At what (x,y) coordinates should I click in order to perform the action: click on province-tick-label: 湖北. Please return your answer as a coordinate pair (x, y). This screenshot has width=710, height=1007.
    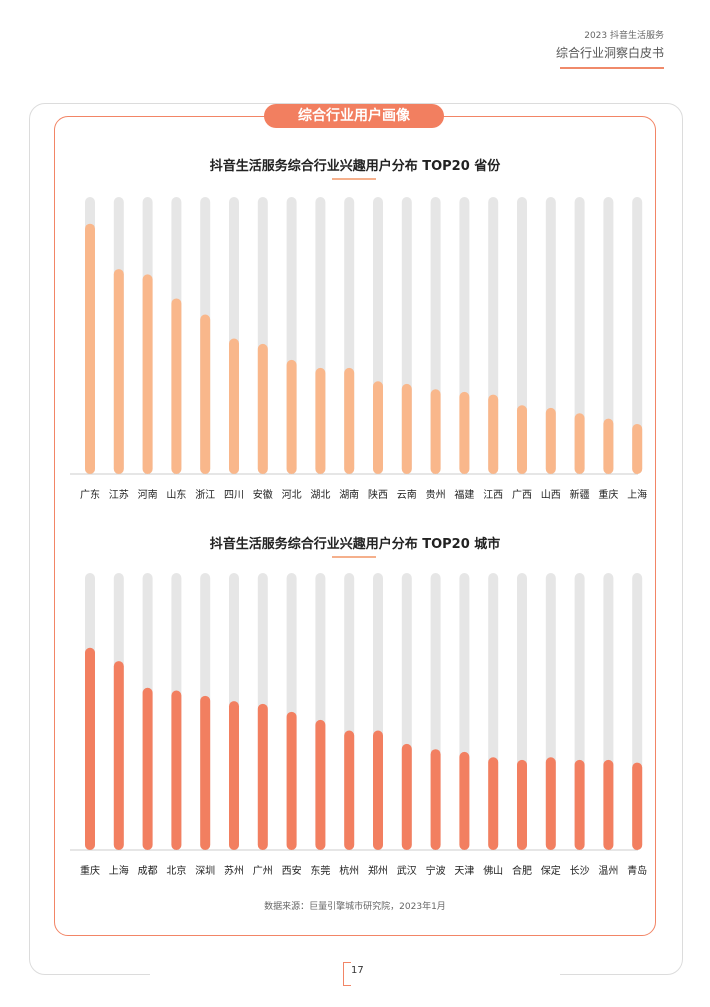
    Looking at the image, I should click on (320, 495).